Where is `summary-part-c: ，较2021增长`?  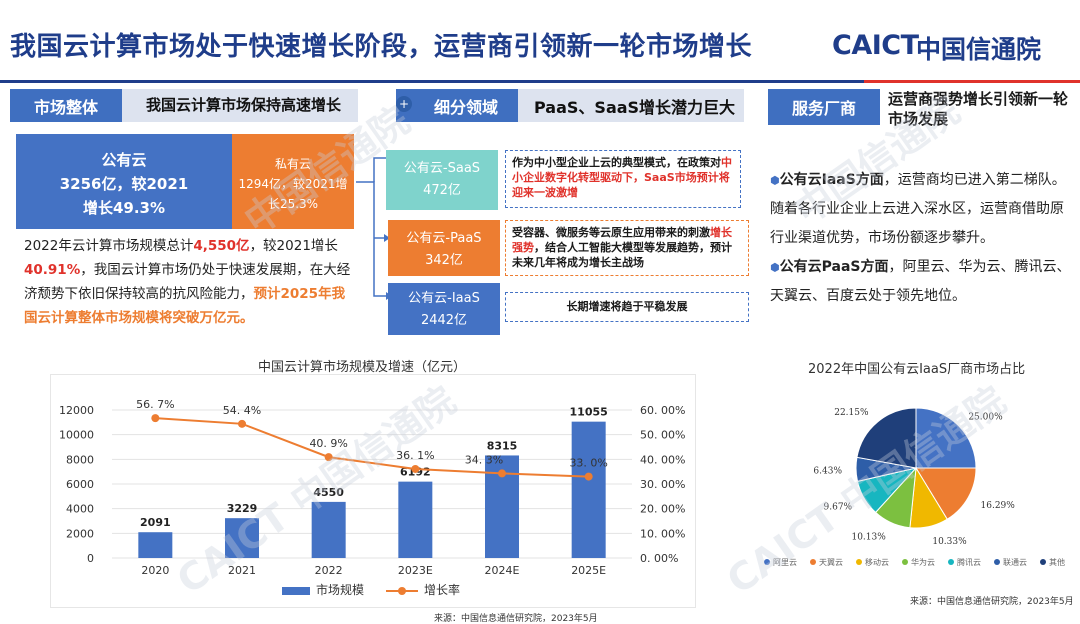 summary-part-c: ，较2021增长 is located at coordinates (293, 246).